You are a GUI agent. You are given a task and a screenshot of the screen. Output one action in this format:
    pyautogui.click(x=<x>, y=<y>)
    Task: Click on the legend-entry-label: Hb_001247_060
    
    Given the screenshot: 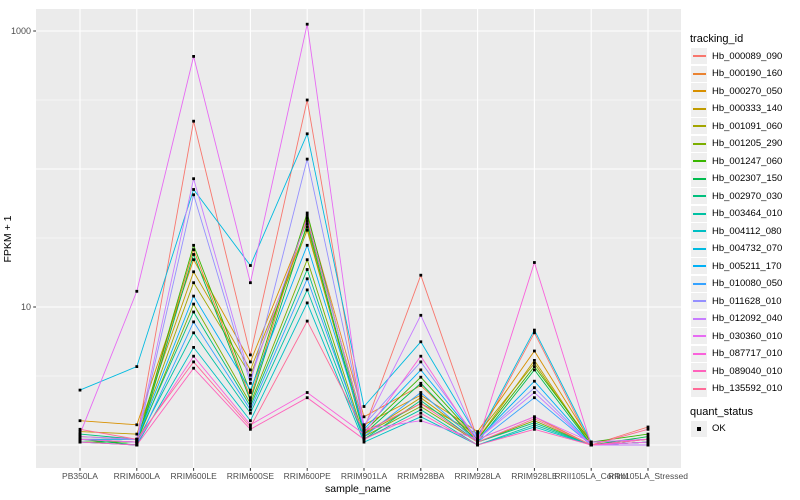 What is the action you would take?
    pyautogui.click(x=747, y=161)
    